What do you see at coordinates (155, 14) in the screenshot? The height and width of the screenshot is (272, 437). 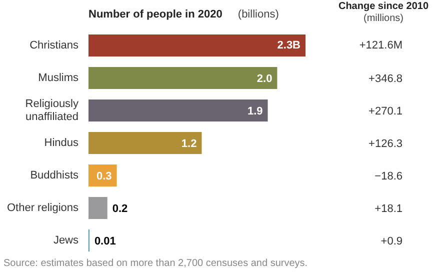 I see `chart-title: Number of people in 2020` at bounding box center [155, 14].